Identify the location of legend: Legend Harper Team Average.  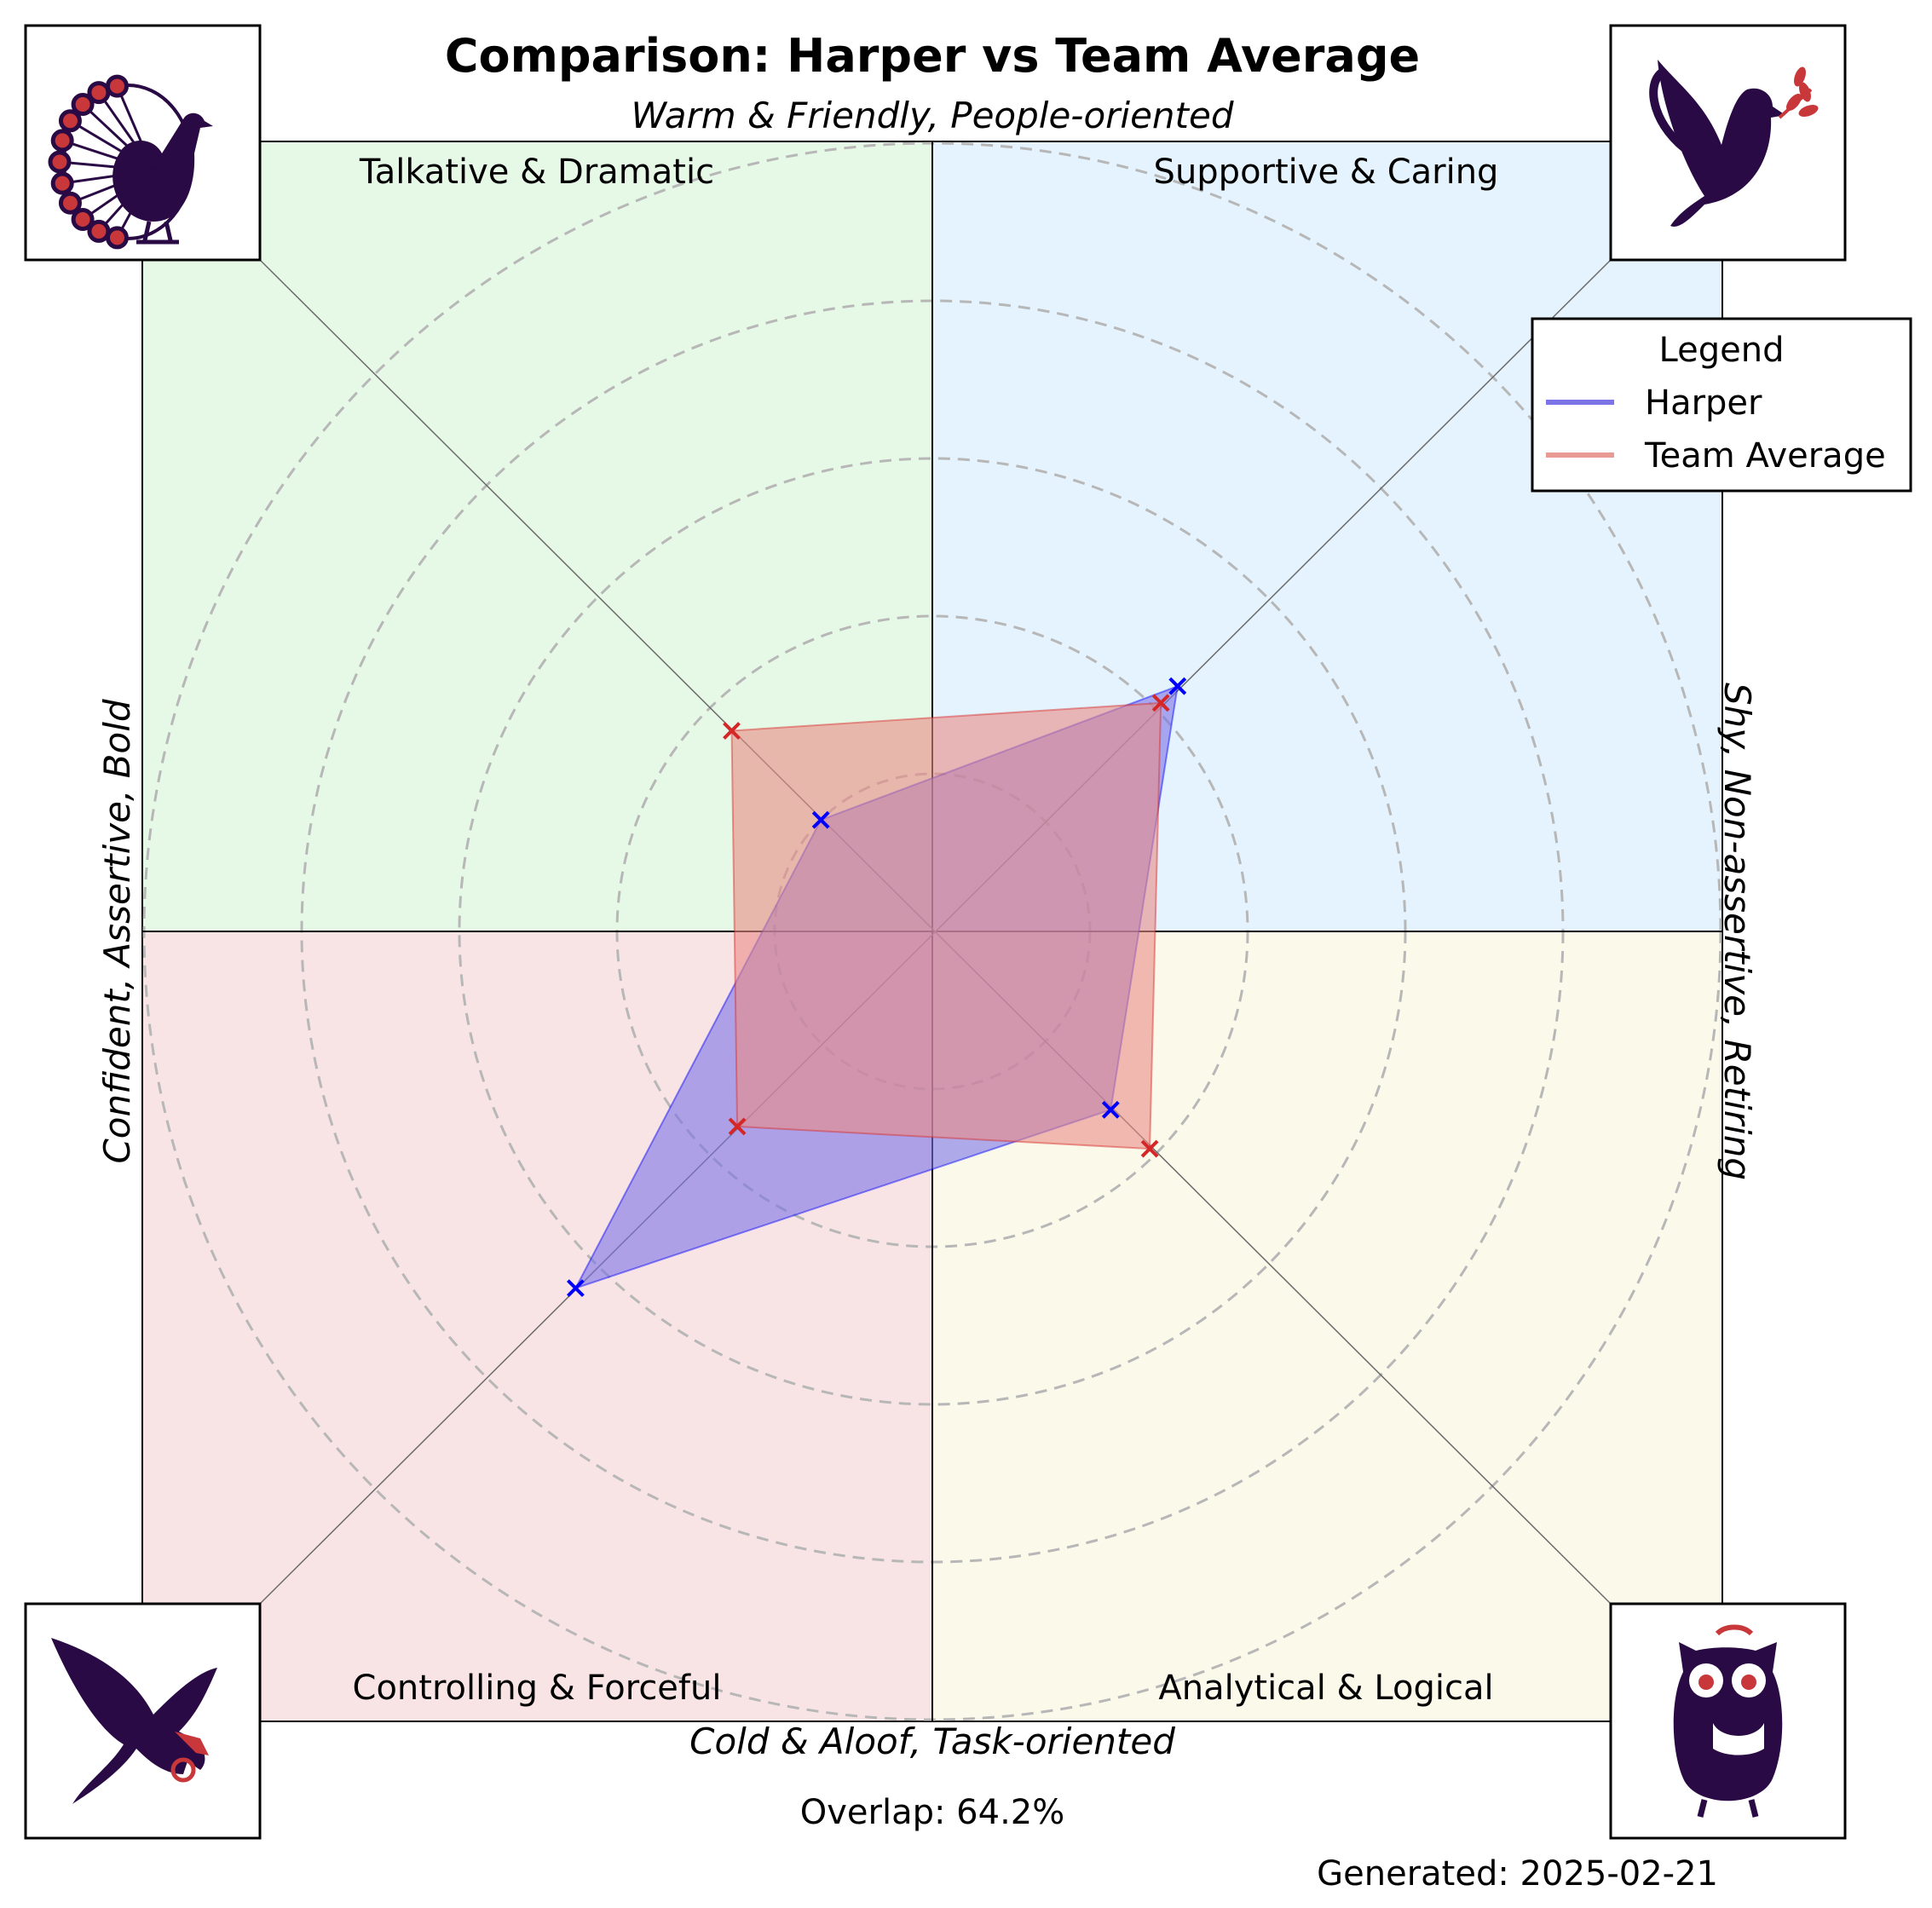
(1721, 405).